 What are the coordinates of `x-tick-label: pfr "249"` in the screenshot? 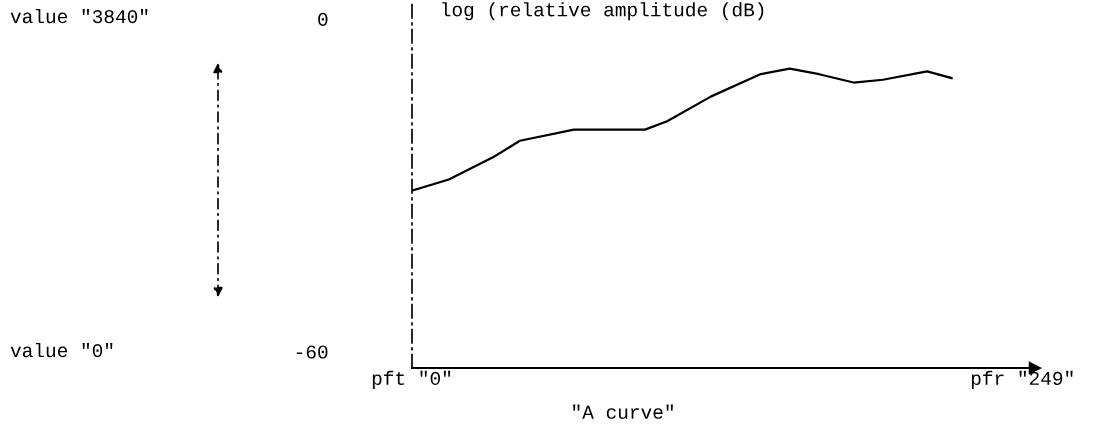 It's located at (1022, 379).